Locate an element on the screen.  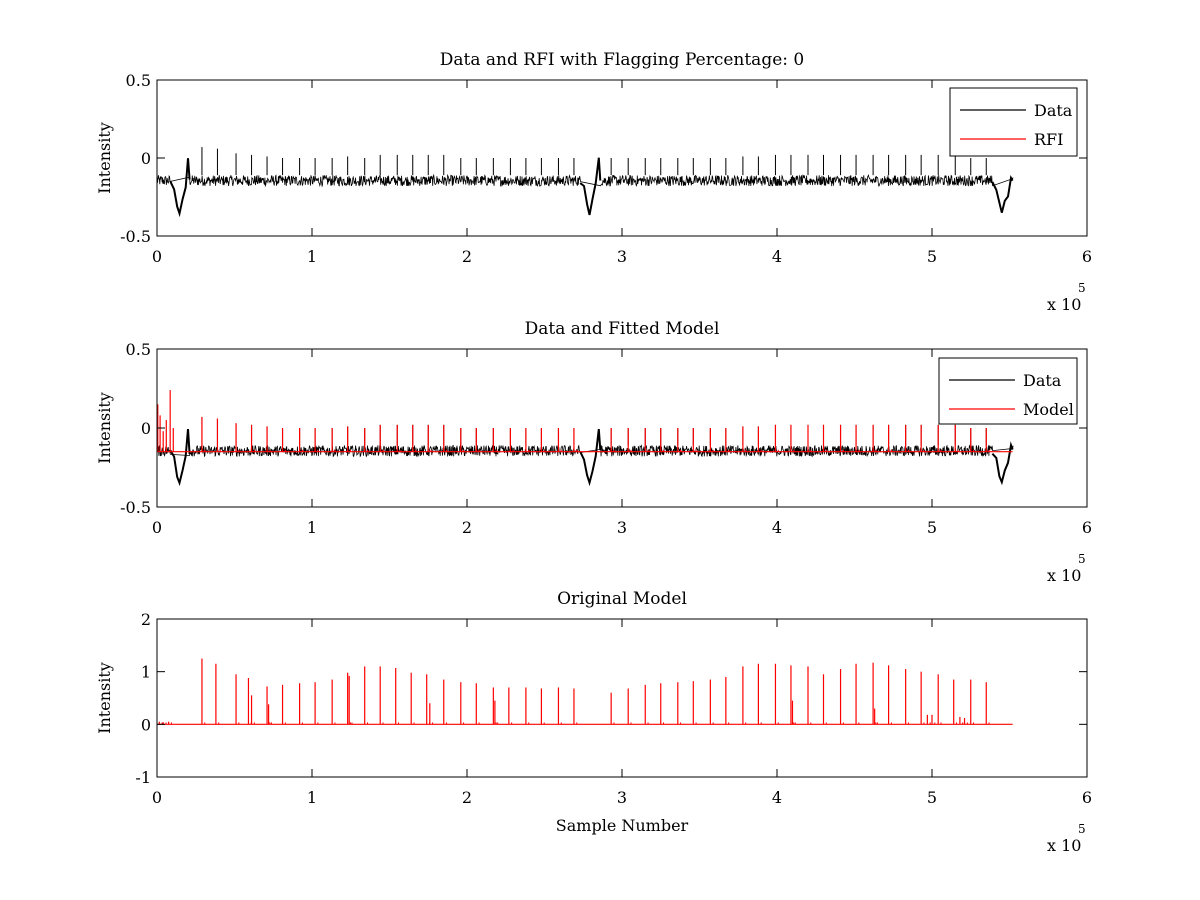
legend: Data Model is located at coordinates (1008, 391).